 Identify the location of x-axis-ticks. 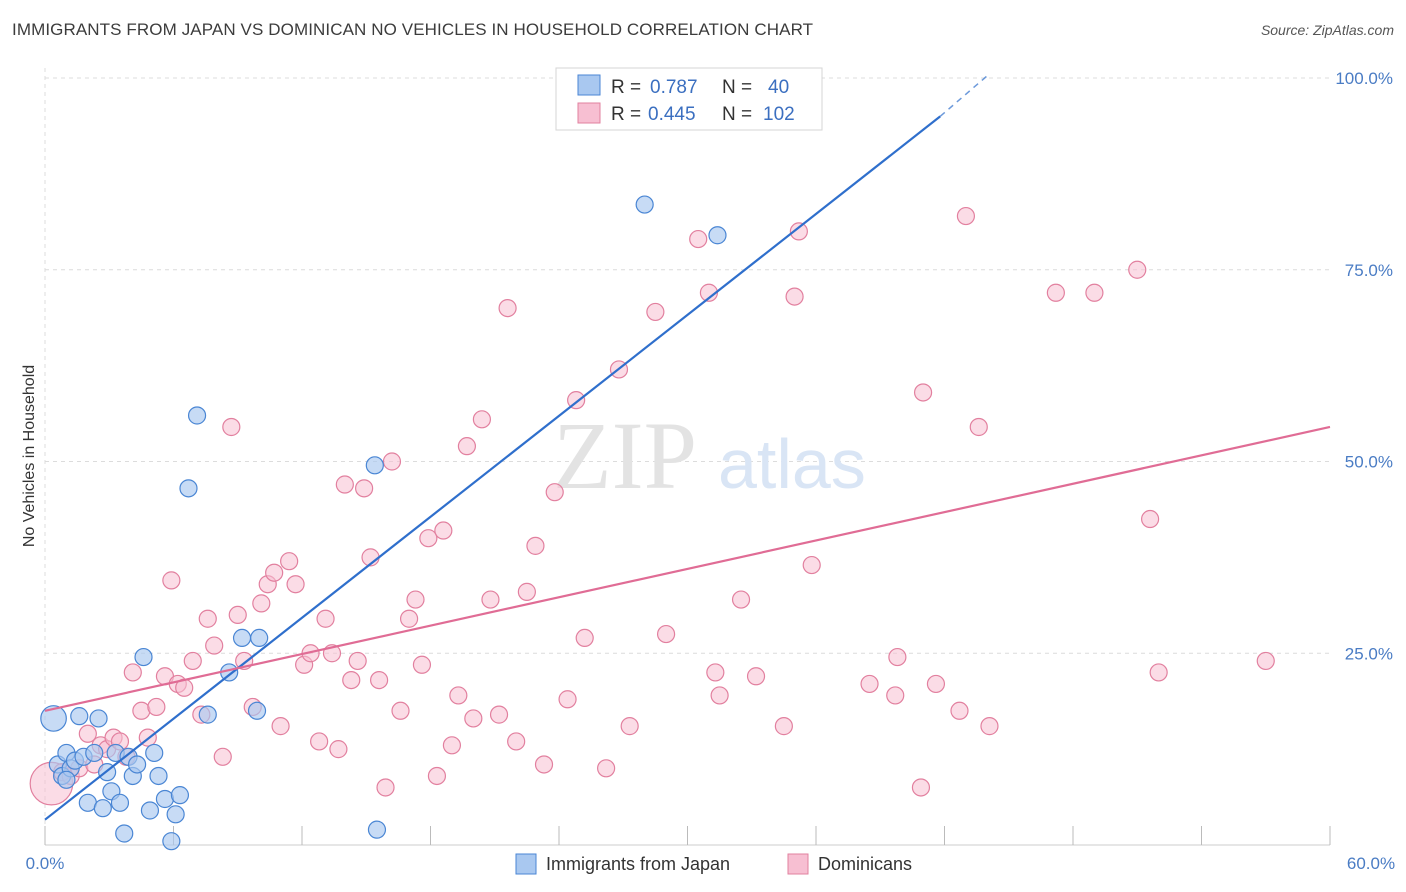
(687, 835).